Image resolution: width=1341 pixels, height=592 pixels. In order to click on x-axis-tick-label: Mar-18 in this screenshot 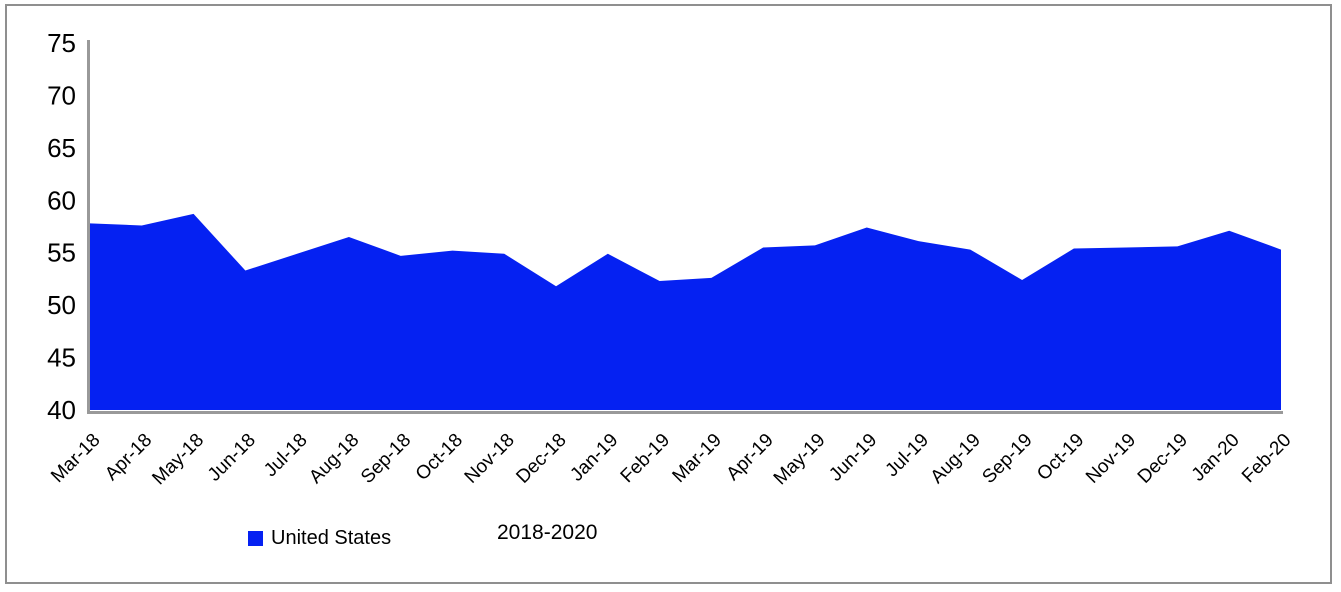, I will do `click(75, 458)`.